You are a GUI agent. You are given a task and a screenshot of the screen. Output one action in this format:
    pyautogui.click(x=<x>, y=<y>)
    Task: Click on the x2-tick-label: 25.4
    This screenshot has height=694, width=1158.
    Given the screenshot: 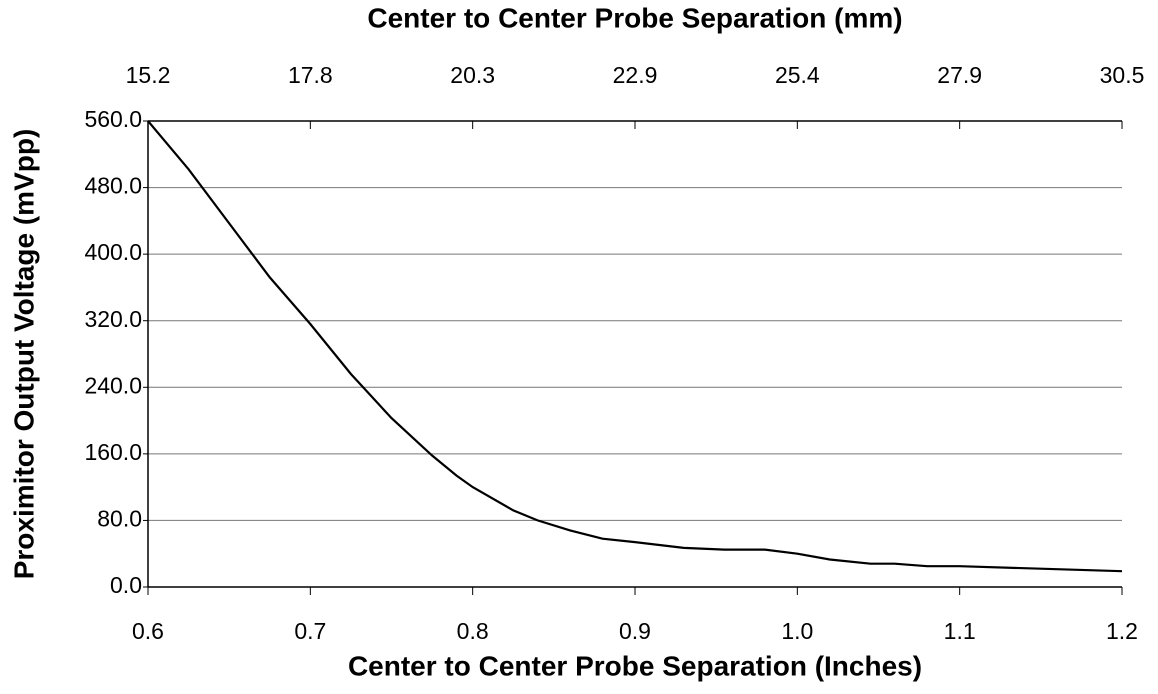 What is the action you would take?
    pyautogui.click(x=797, y=75)
    